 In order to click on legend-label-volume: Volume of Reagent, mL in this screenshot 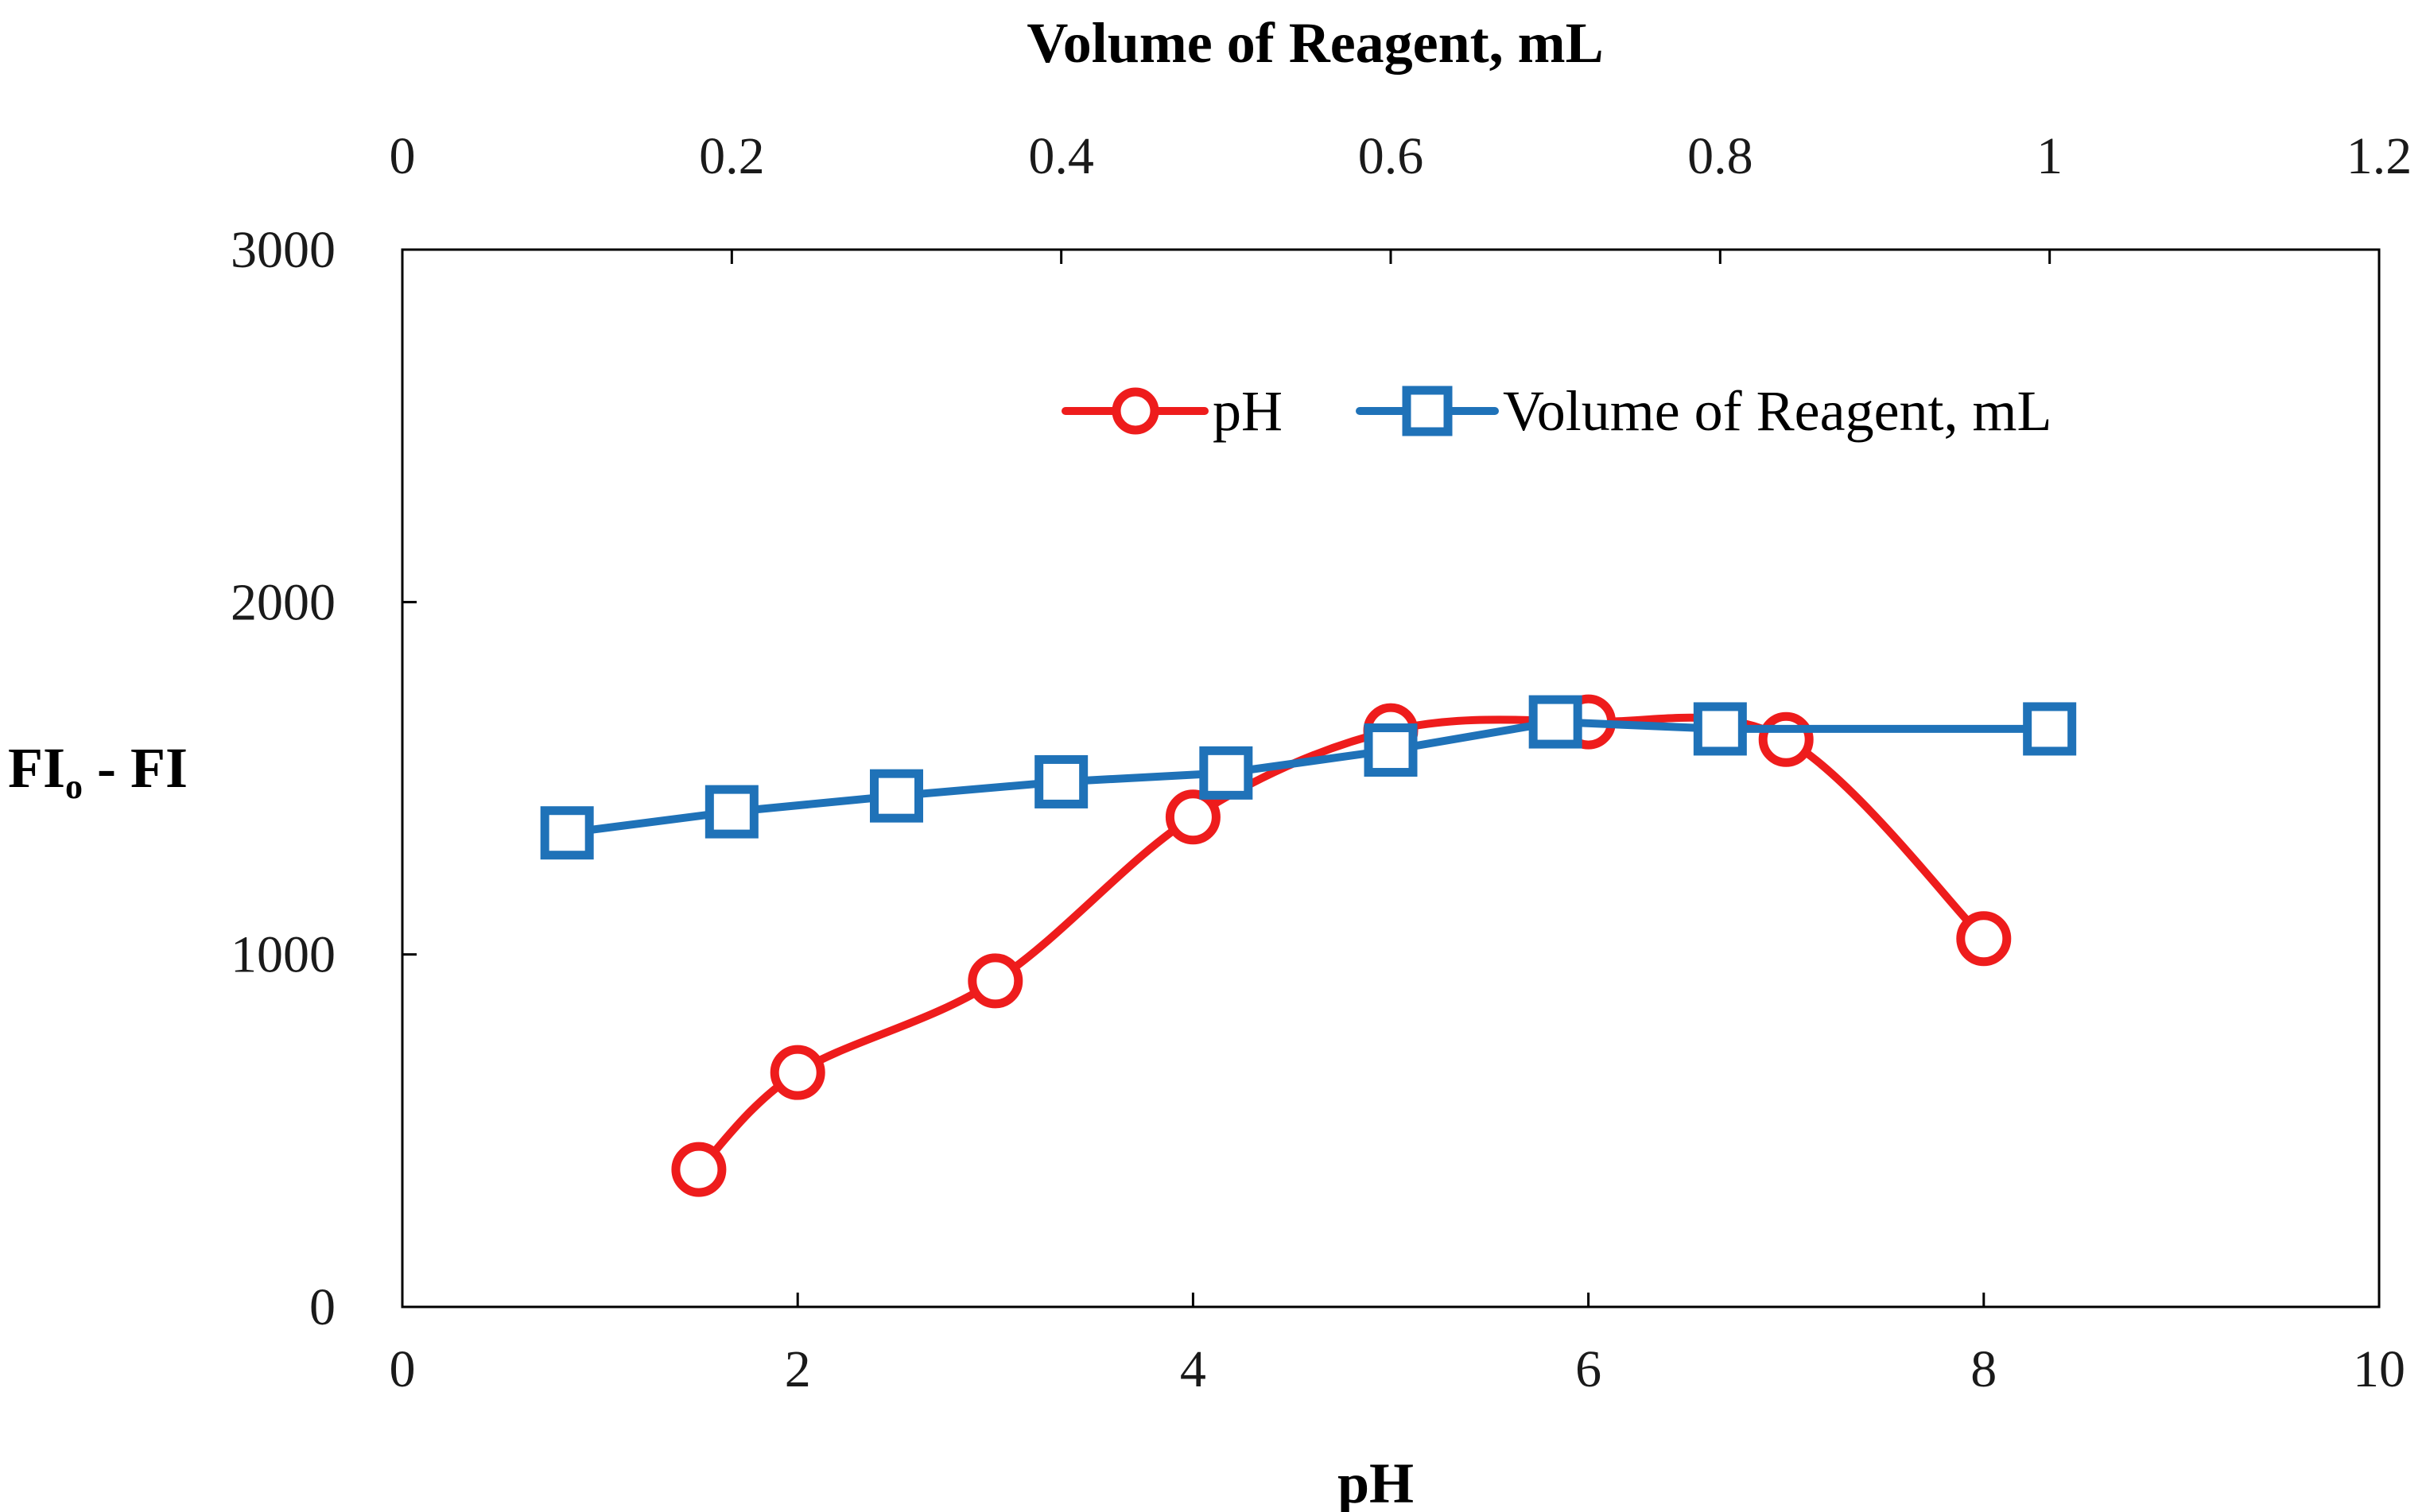, I will do `click(1777, 411)`.